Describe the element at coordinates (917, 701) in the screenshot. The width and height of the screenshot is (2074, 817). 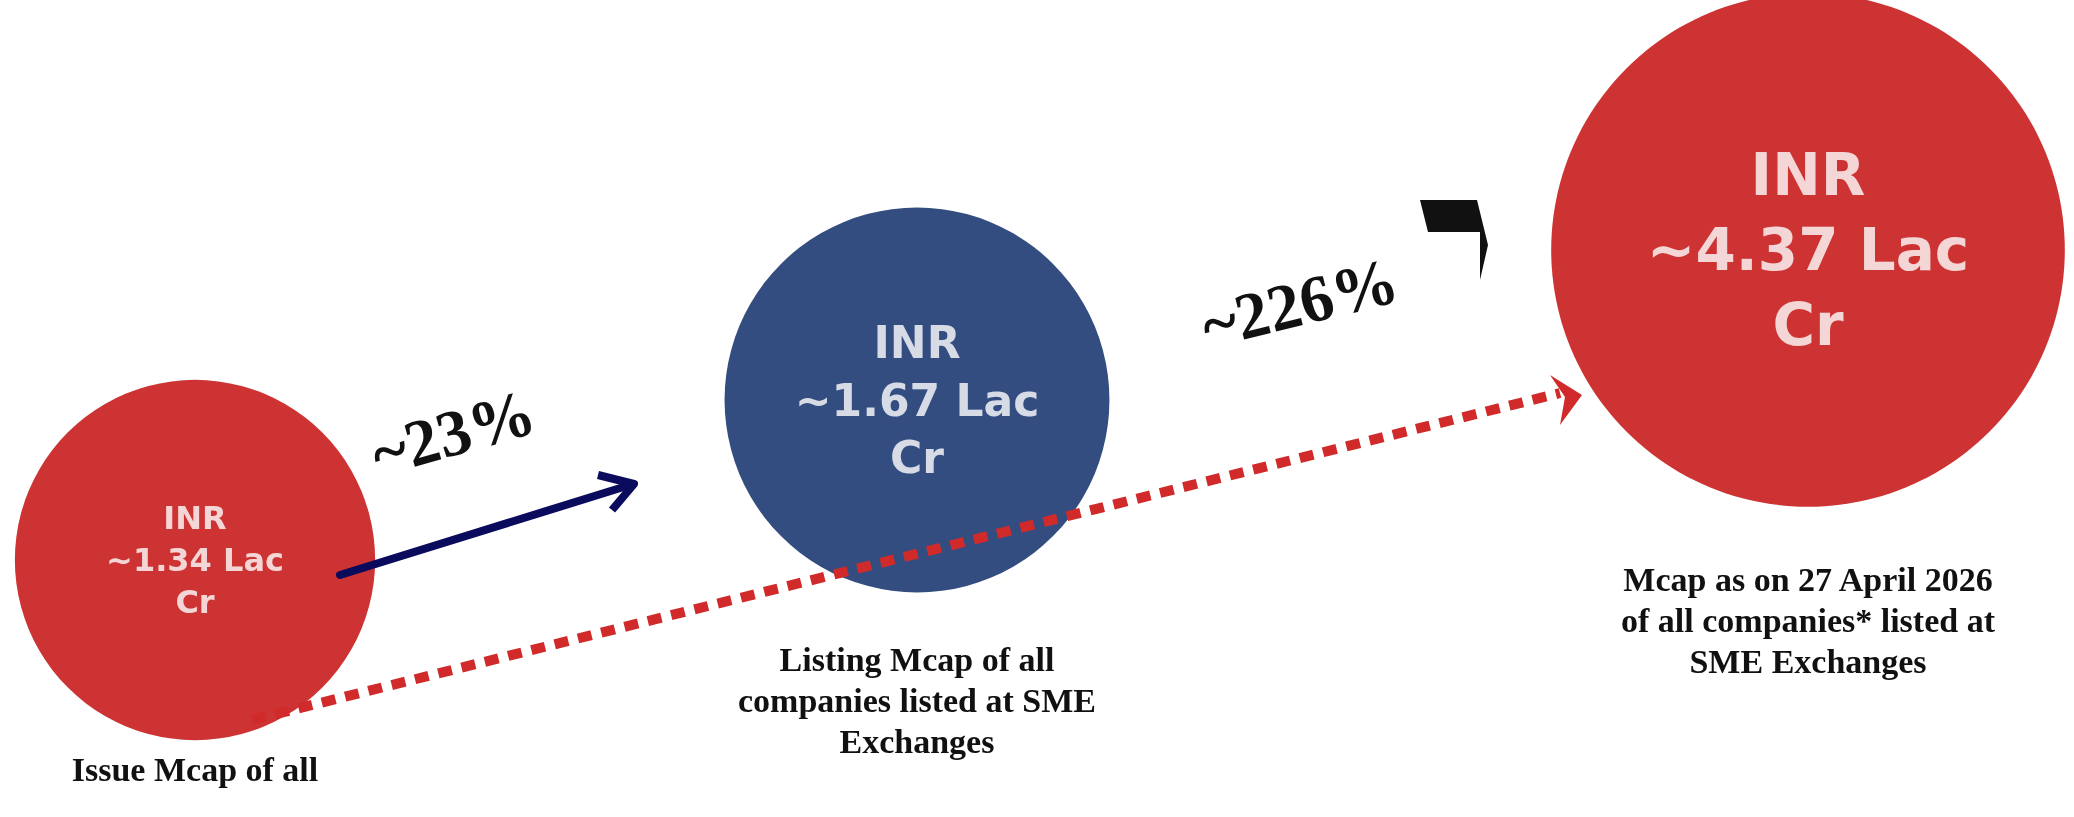
I see `category-label: Listing Mcap of all companies listed at SME Exchanges` at that location.